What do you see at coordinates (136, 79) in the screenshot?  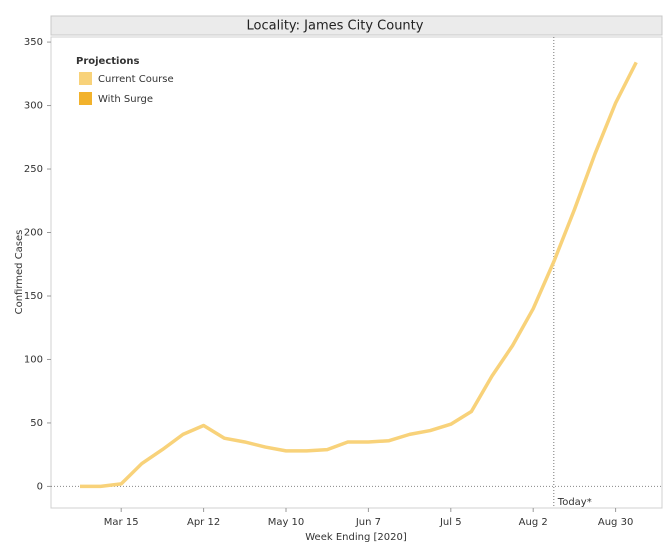 I see `legend-label: Current Course` at bounding box center [136, 79].